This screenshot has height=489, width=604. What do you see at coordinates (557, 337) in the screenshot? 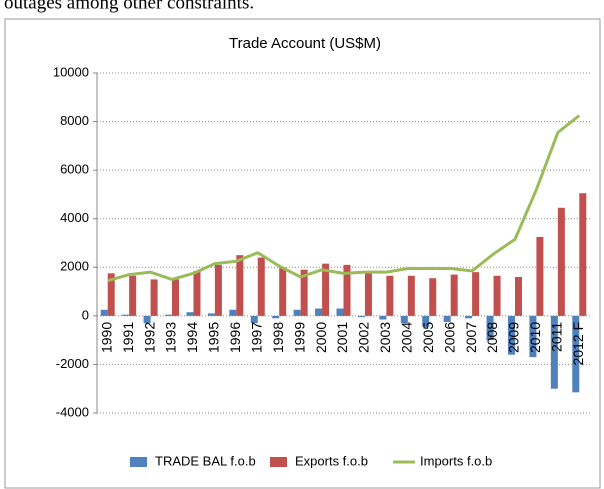
I see `x-tick-label: 2011` at bounding box center [557, 337].